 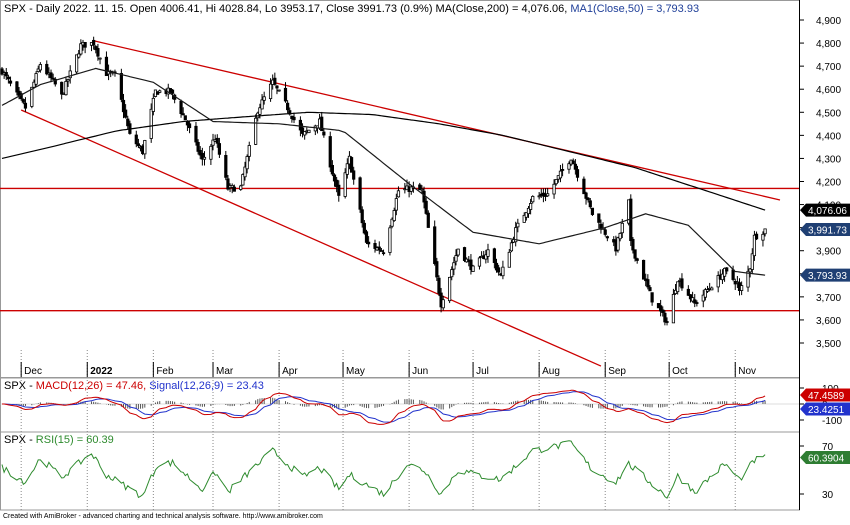 What do you see at coordinates (828, 298) in the screenshot?
I see `price-tick-label: 3,700` at bounding box center [828, 298].